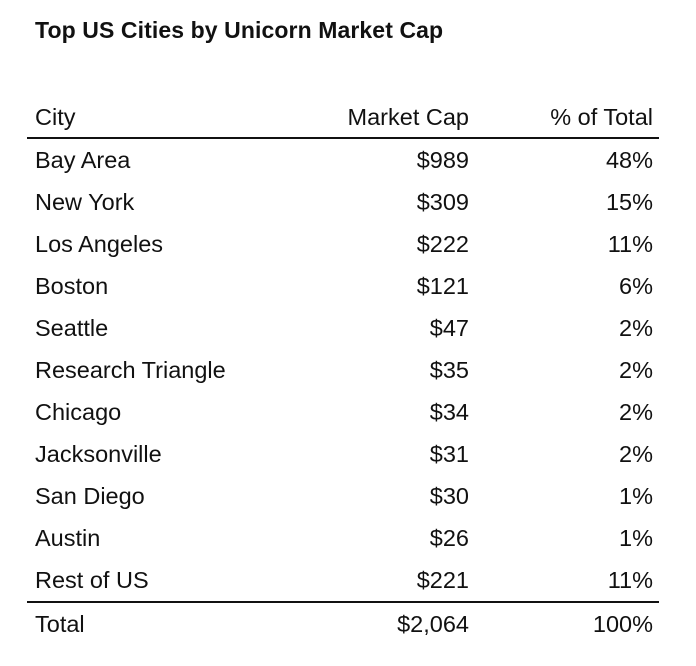 This screenshot has width=696, height=666. What do you see at coordinates (83, 159) in the screenshot?
I see `cell-city: Bay Area` at bounding box center [83, 159].